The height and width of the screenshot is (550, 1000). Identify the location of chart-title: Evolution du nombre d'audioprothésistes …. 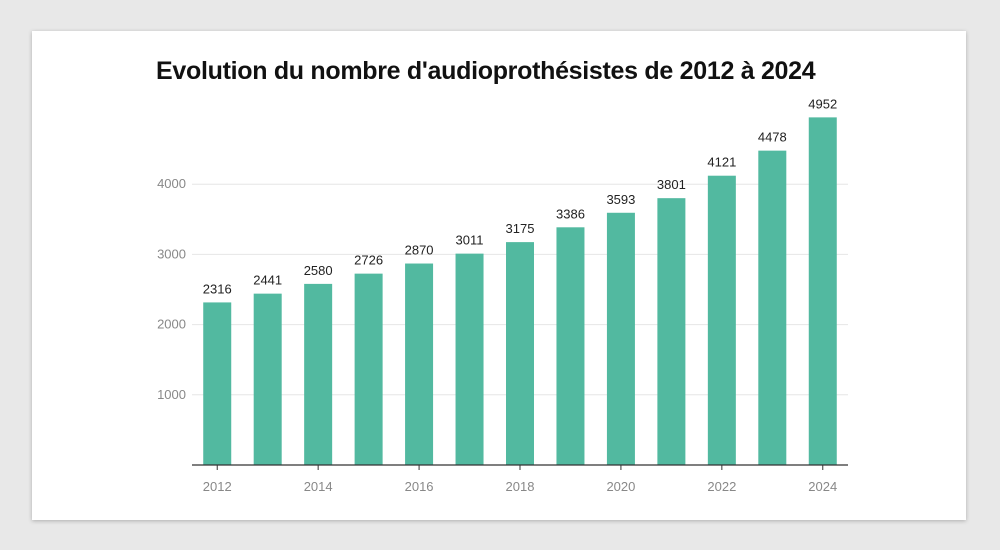
(486, 71).